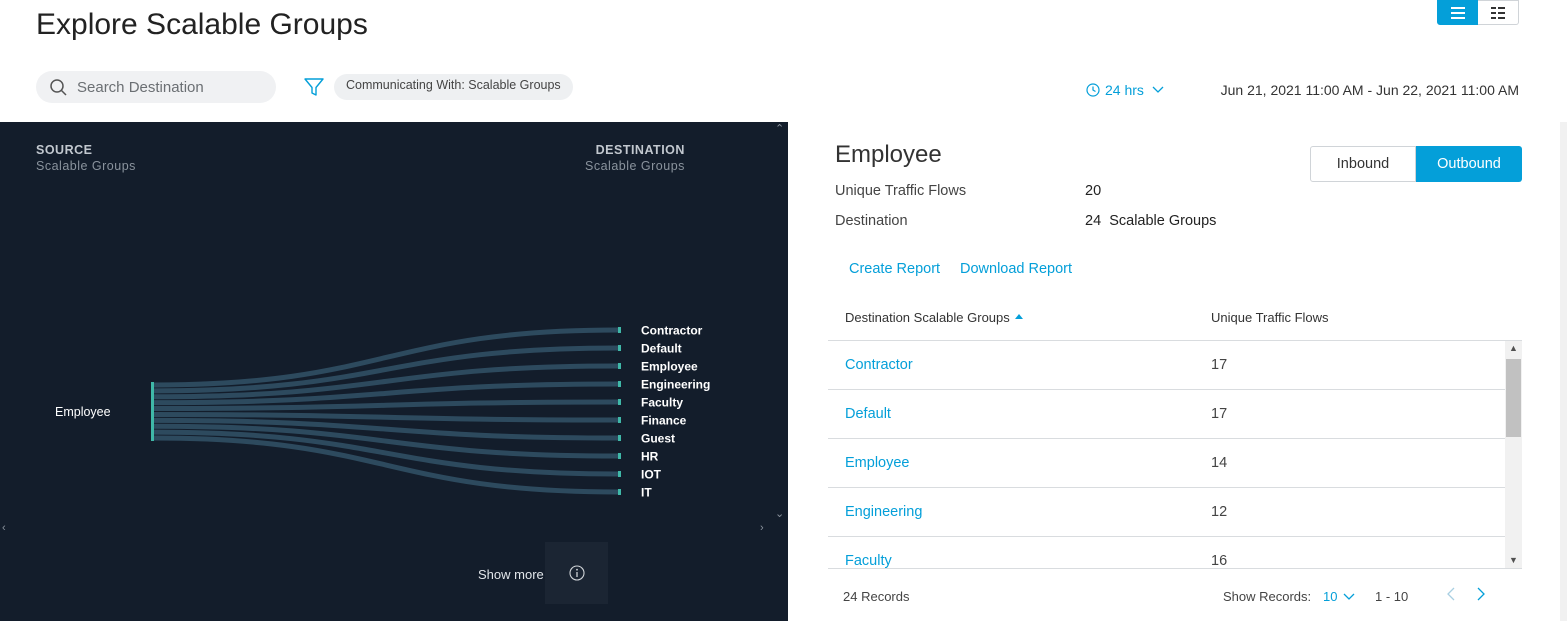  What do you see at coordinates (1469, 164) in the screenshot?
I see `outbound-button: Outbound` at bounding box center [1469, 164].